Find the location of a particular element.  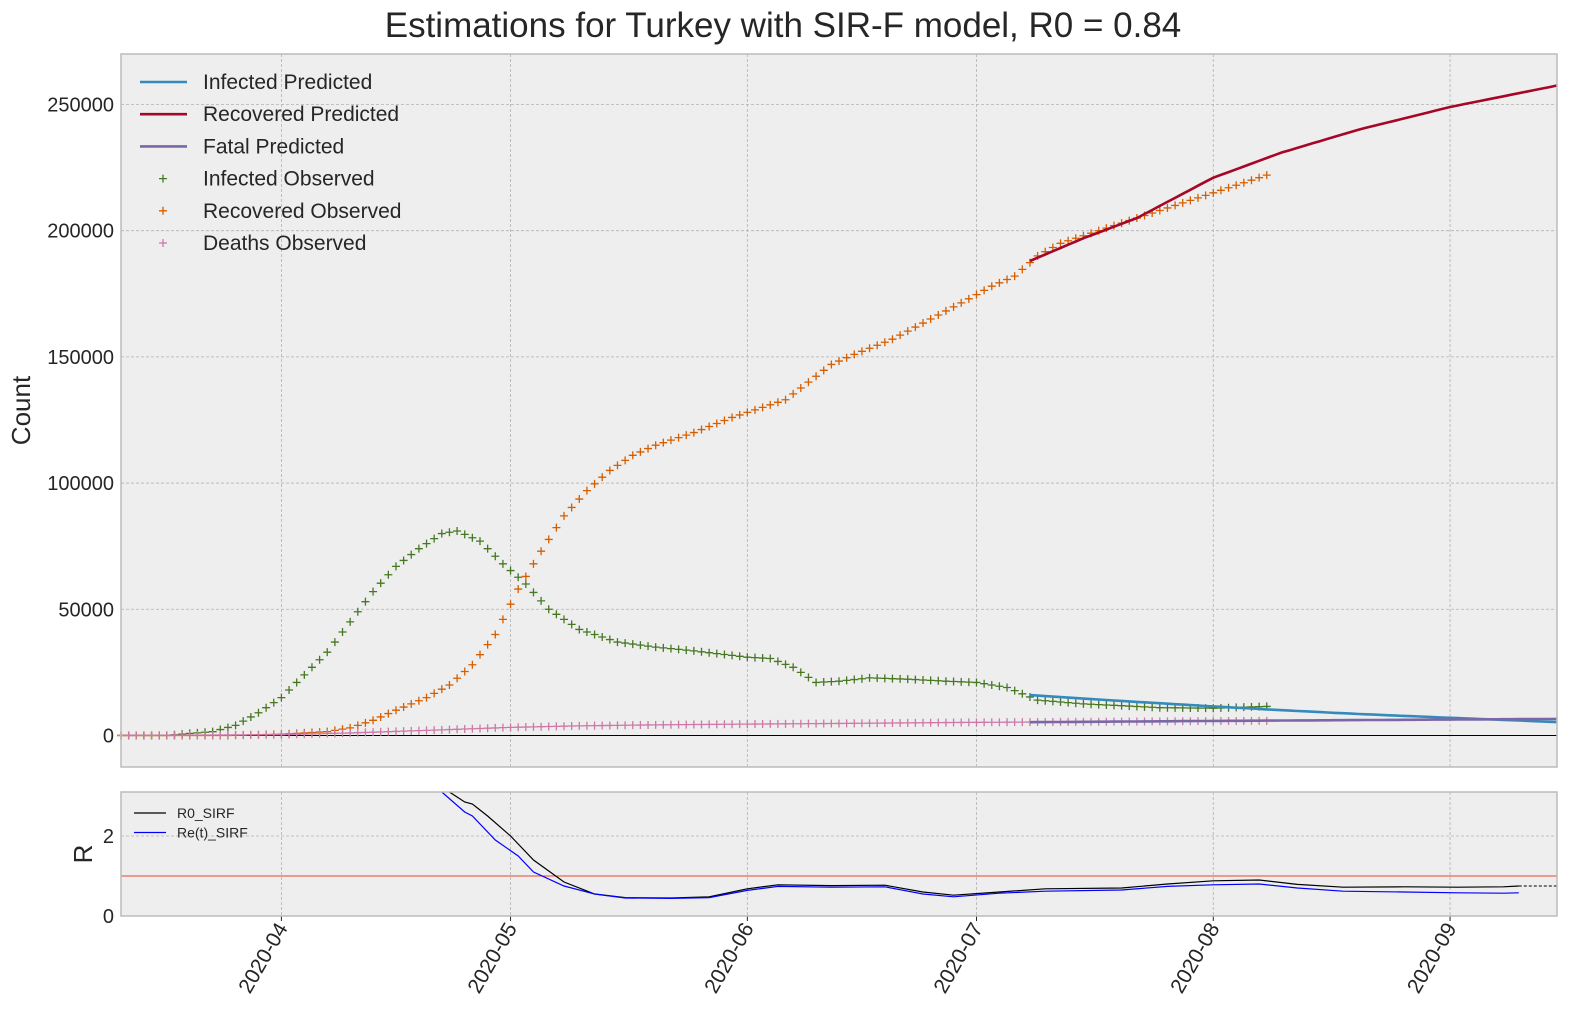

x-tick-label: 2020-06 is located at coordinates (729, 958).